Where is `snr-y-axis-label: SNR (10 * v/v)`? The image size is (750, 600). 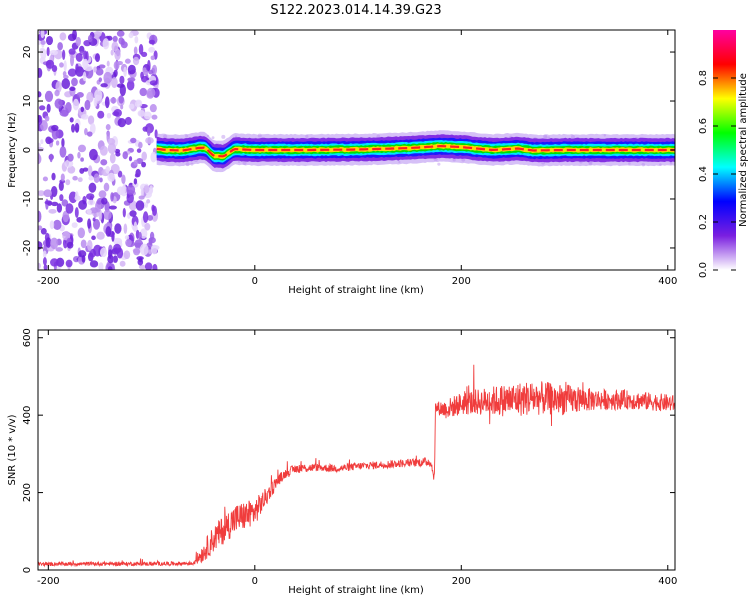
snr-y-axis-label: SNR (10 * v/v) is located at coordinates (12, 449).